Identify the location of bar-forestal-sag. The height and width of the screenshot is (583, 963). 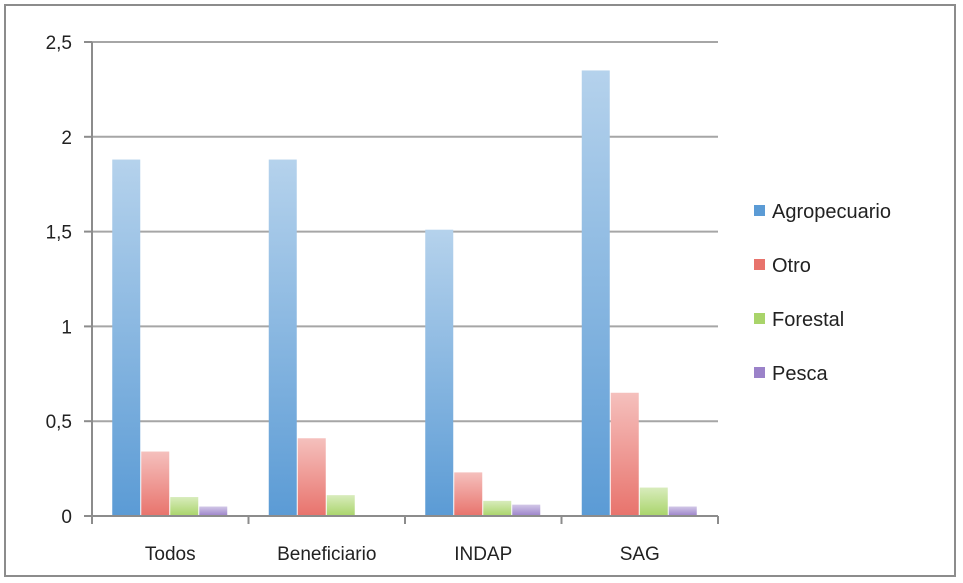
(653, 501).